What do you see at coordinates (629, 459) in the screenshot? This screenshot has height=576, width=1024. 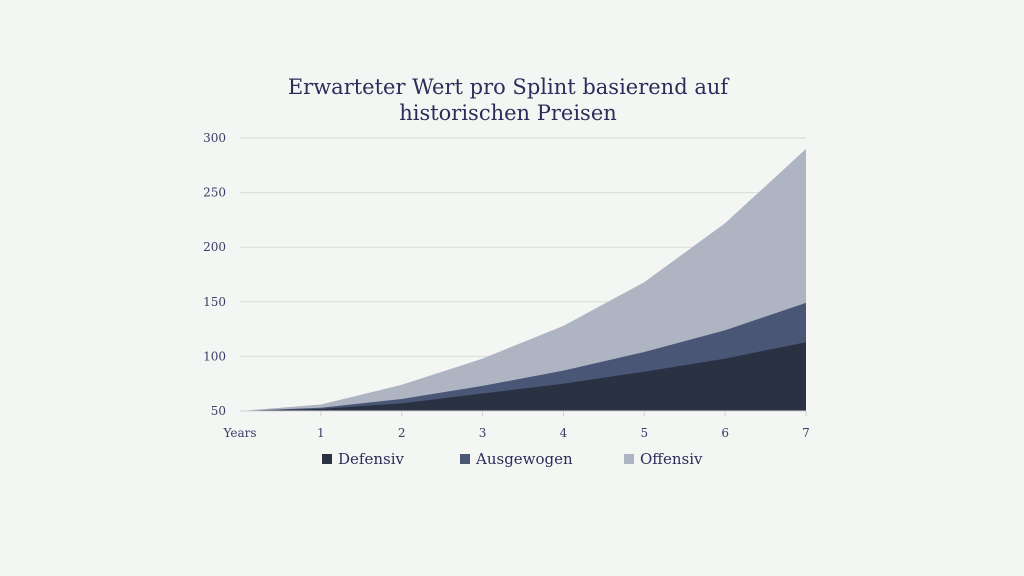 I see `legend-swatch-offensiv` at bounding box center [629, 459].